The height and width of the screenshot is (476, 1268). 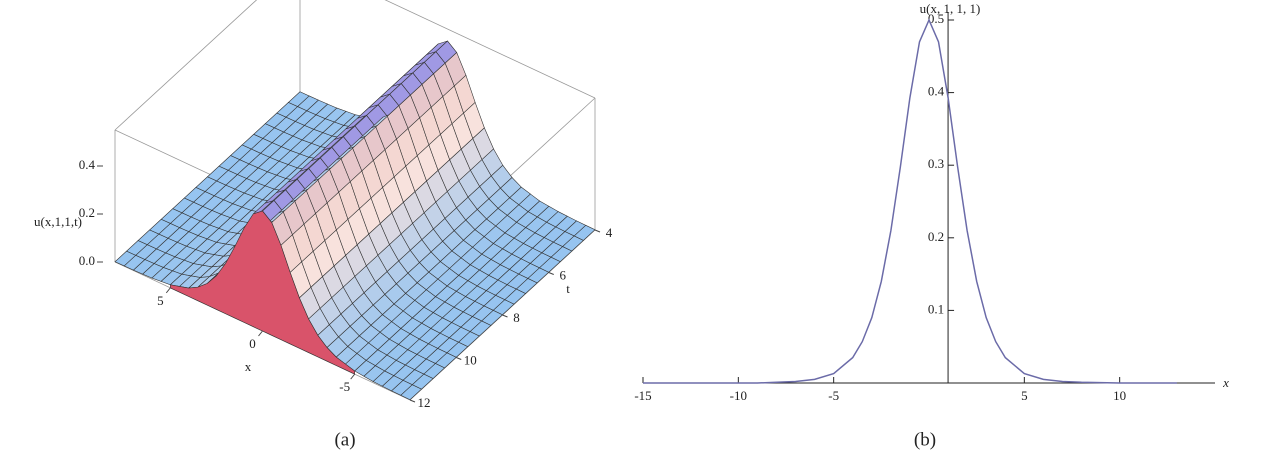 I want to click on y-tick-label: 0.2, so click(x=936, y=236).